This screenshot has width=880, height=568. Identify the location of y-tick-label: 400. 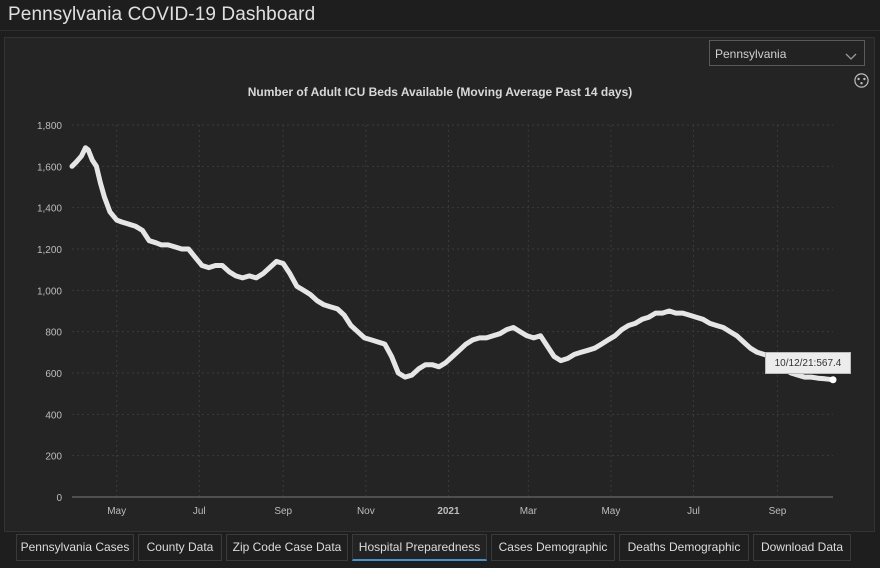
(53, 415).